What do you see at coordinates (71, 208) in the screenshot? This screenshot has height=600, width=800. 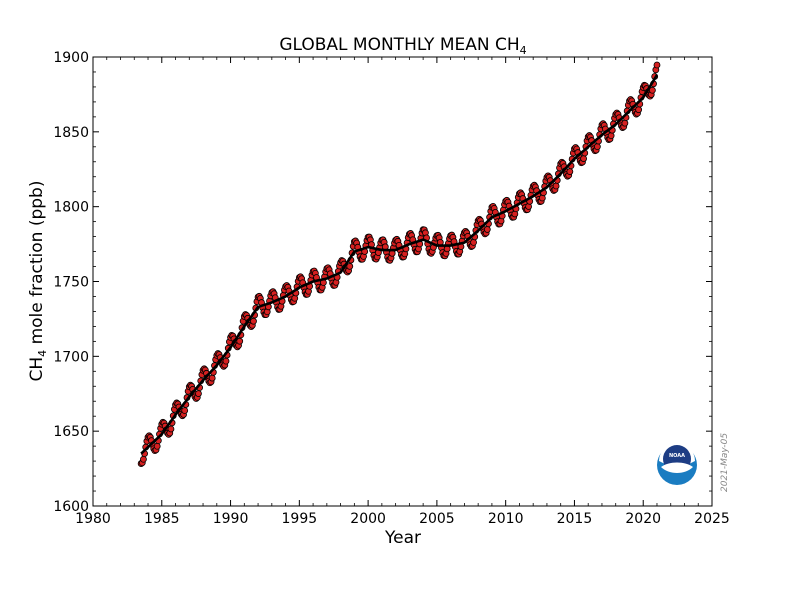 I see `y-tick-label: 1800` at bounding box center [71, 208].